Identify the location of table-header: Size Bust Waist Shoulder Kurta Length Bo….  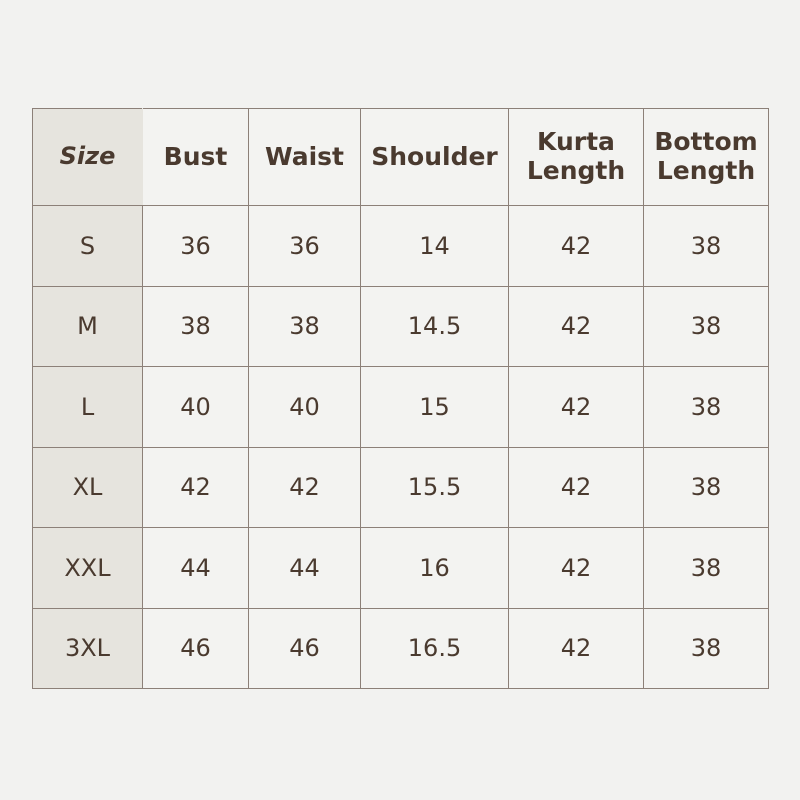
(400, 157).